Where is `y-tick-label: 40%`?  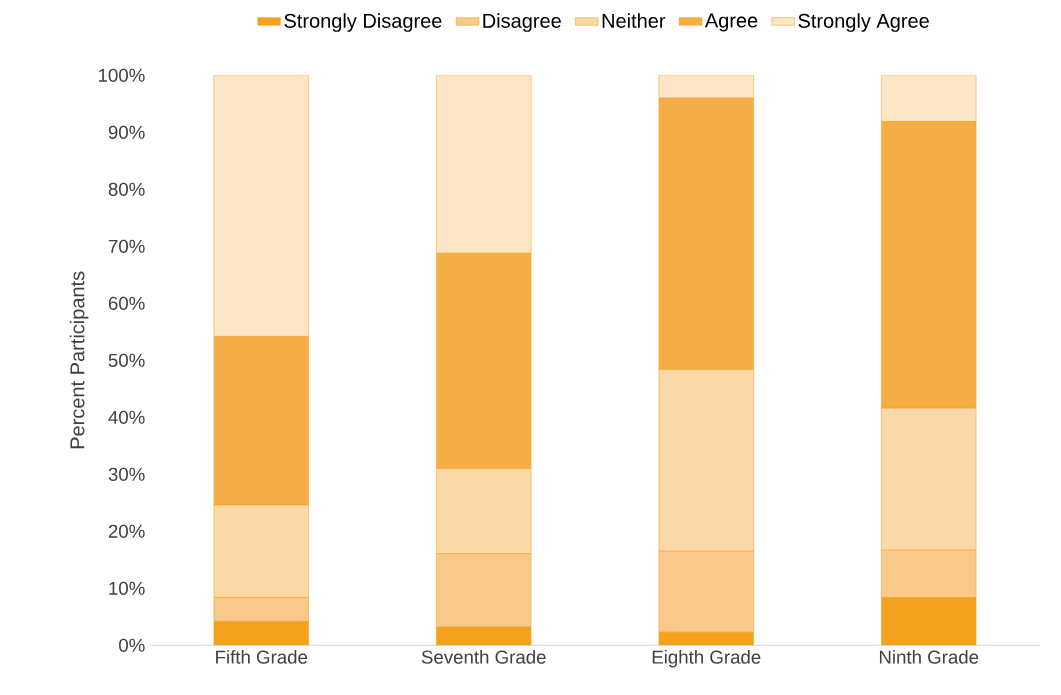
y-tick-label: 40% is located at coordinates (126, 417).